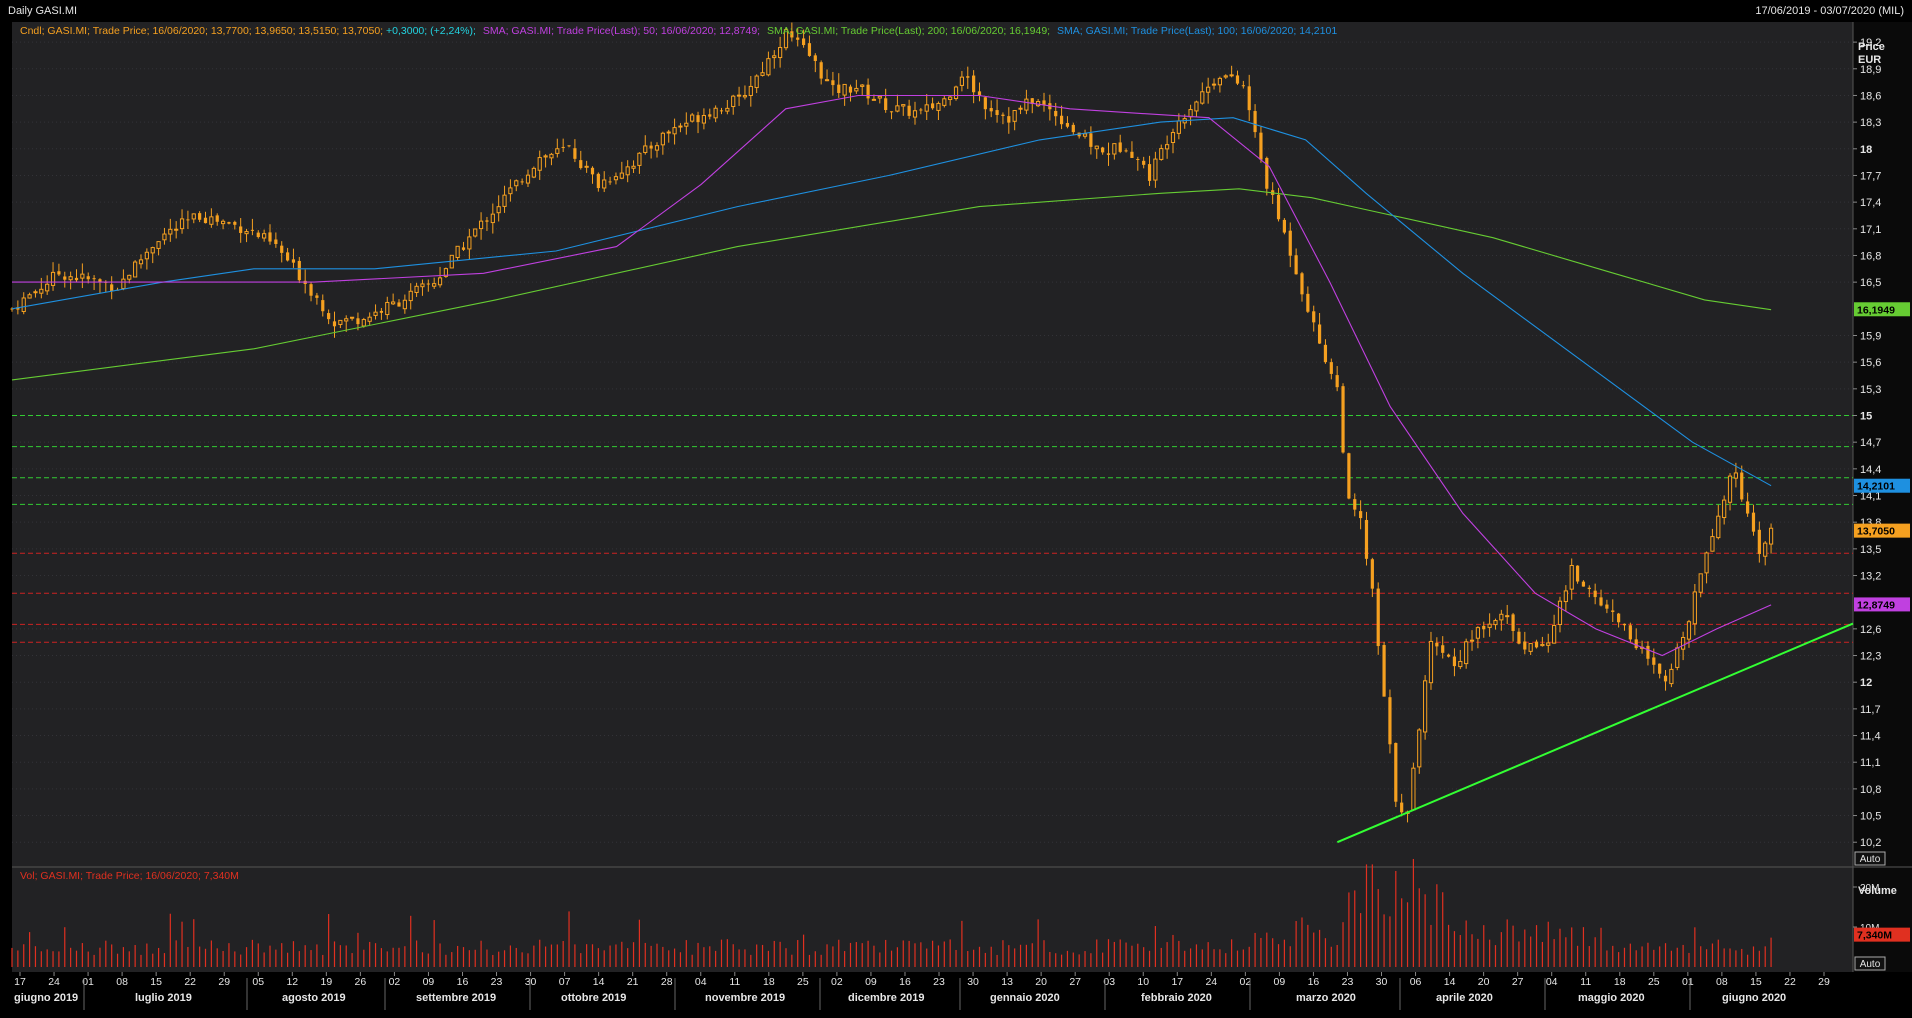  I want to click on price-auto-button: Auto, so click(1870, 858).